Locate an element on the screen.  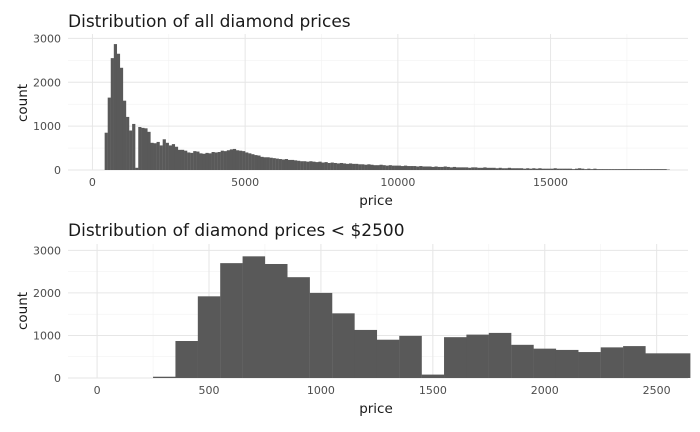
x-tick-label: 10000 is located at coordinates (397, 182).